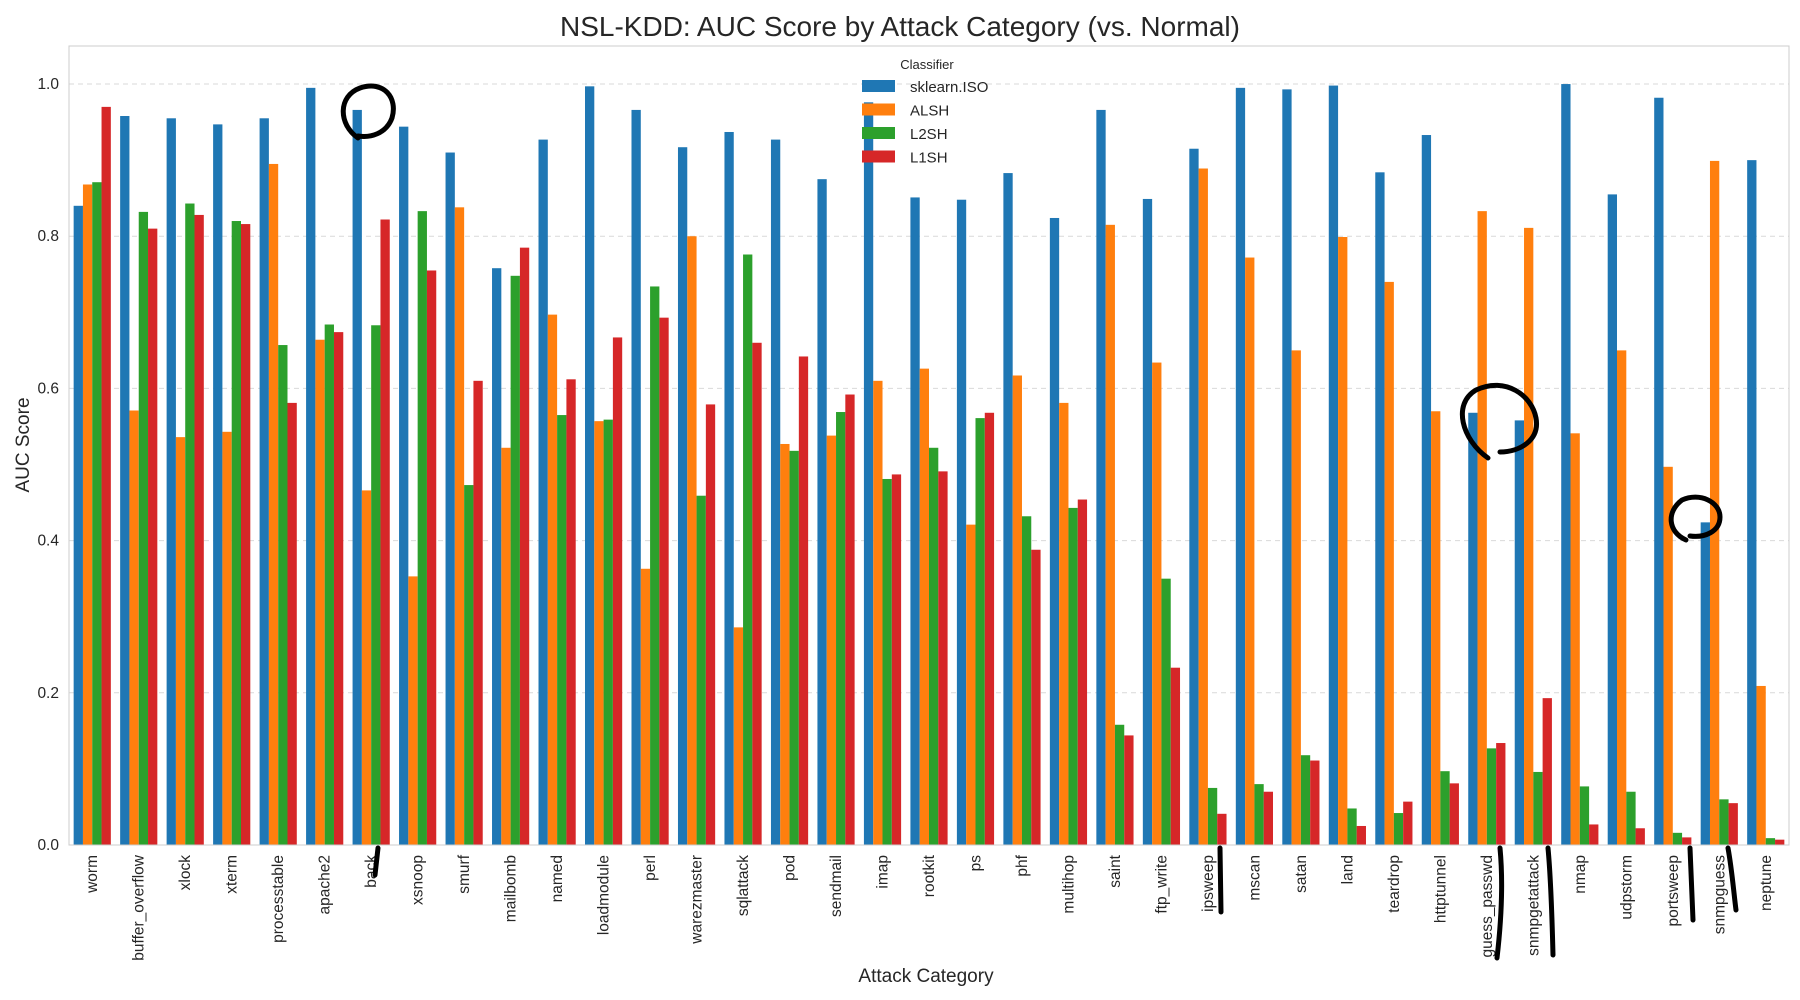 This screenshot has height=1000, width=1800. Describe the element at coordinates (1161, 884) in the screenshot. I see `x-tick-label: ftp_write` at that location.